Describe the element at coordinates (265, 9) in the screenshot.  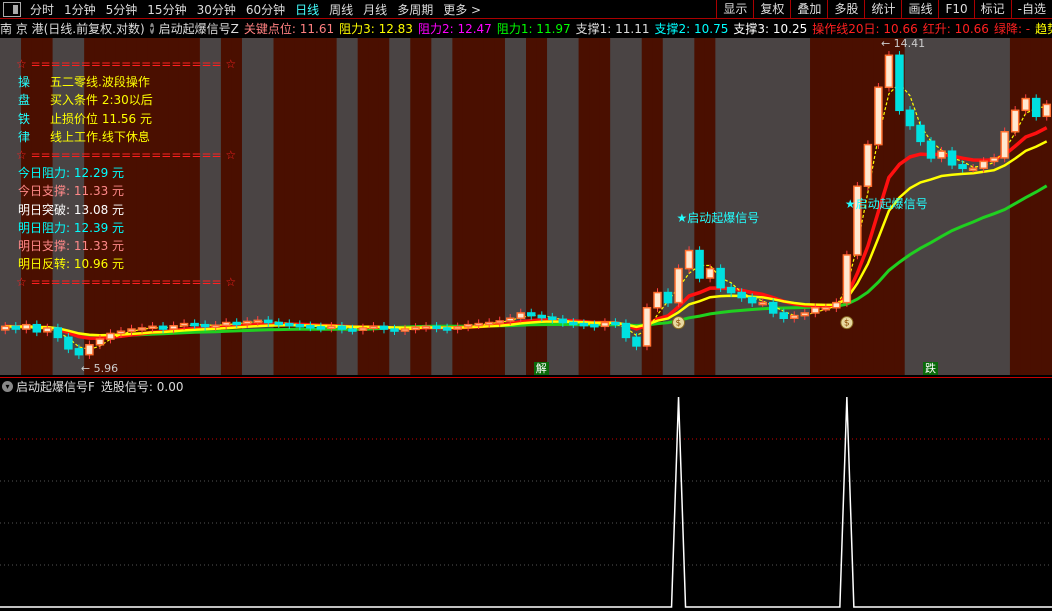
I see `period-tab: 60分钟` at that location.